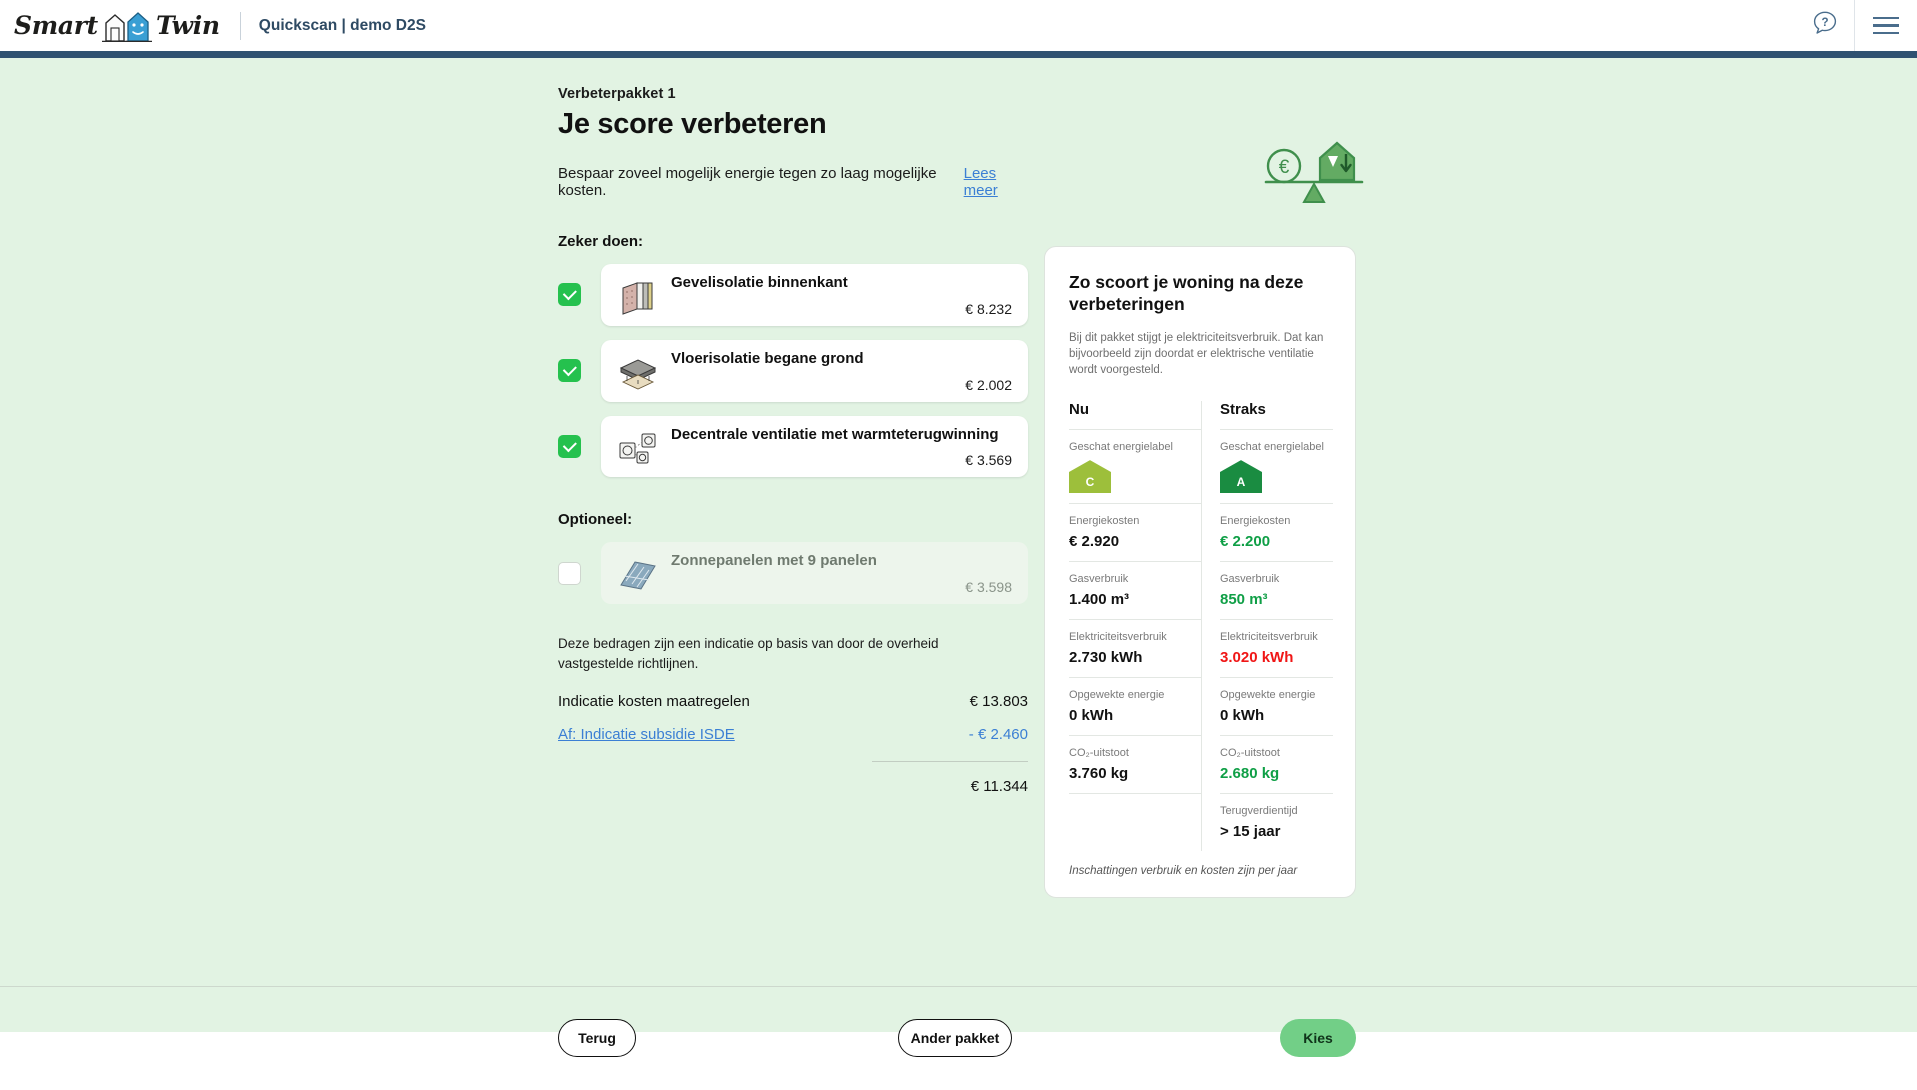  What do you see at coordinates (1243, 409) in the screenshot?
I see `column-header-future: Straks` at bounding box center [1243, 409].